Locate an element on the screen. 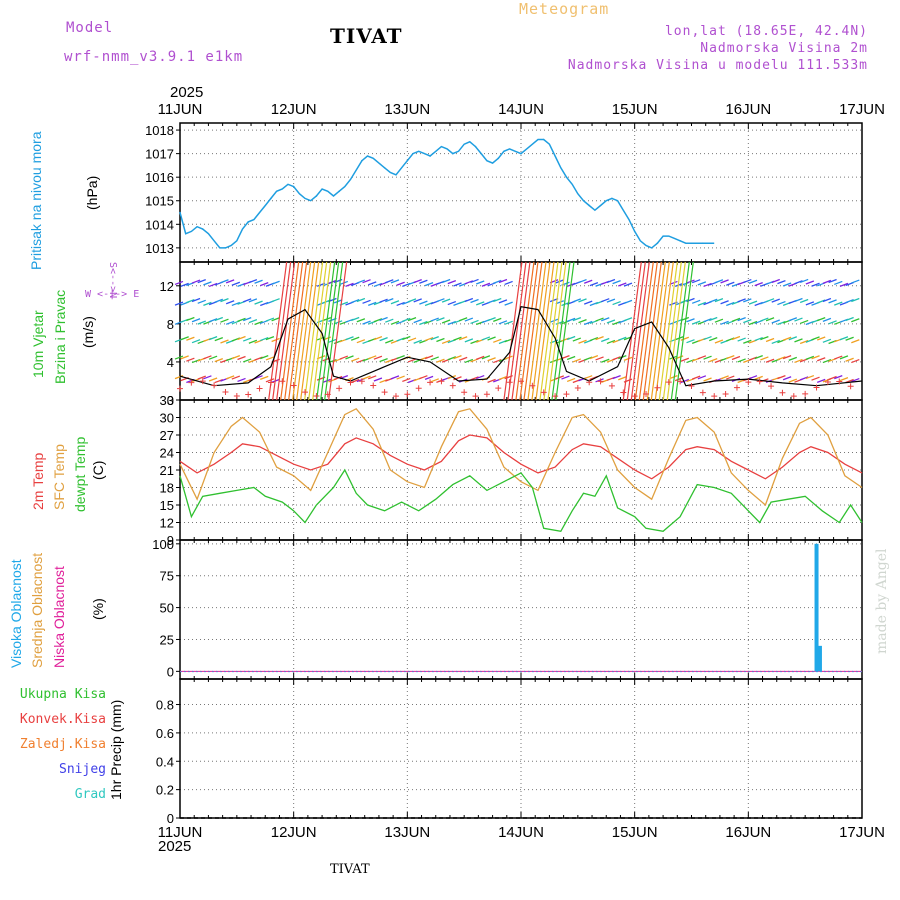 The height and width of the screenshot is (900, 900). cloud-unit: (%) is located at coordinates (98, 609).